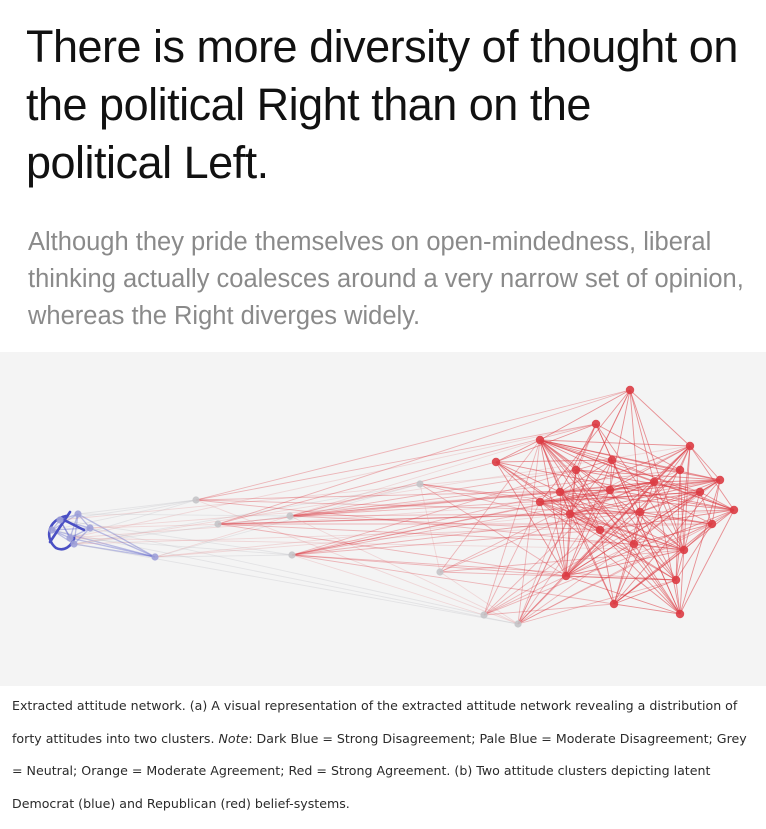 The image size is (766, 829). I want to click on blue-node, so click(60, 520).